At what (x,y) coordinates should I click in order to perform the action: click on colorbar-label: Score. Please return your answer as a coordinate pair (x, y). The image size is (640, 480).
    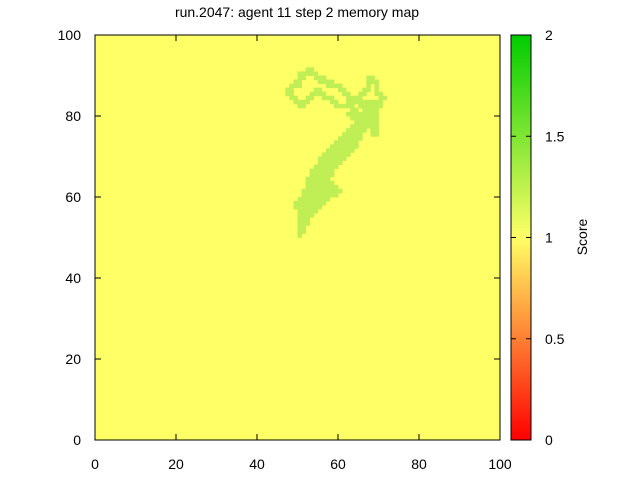
    Looking at the image, I should click on (582, 237).